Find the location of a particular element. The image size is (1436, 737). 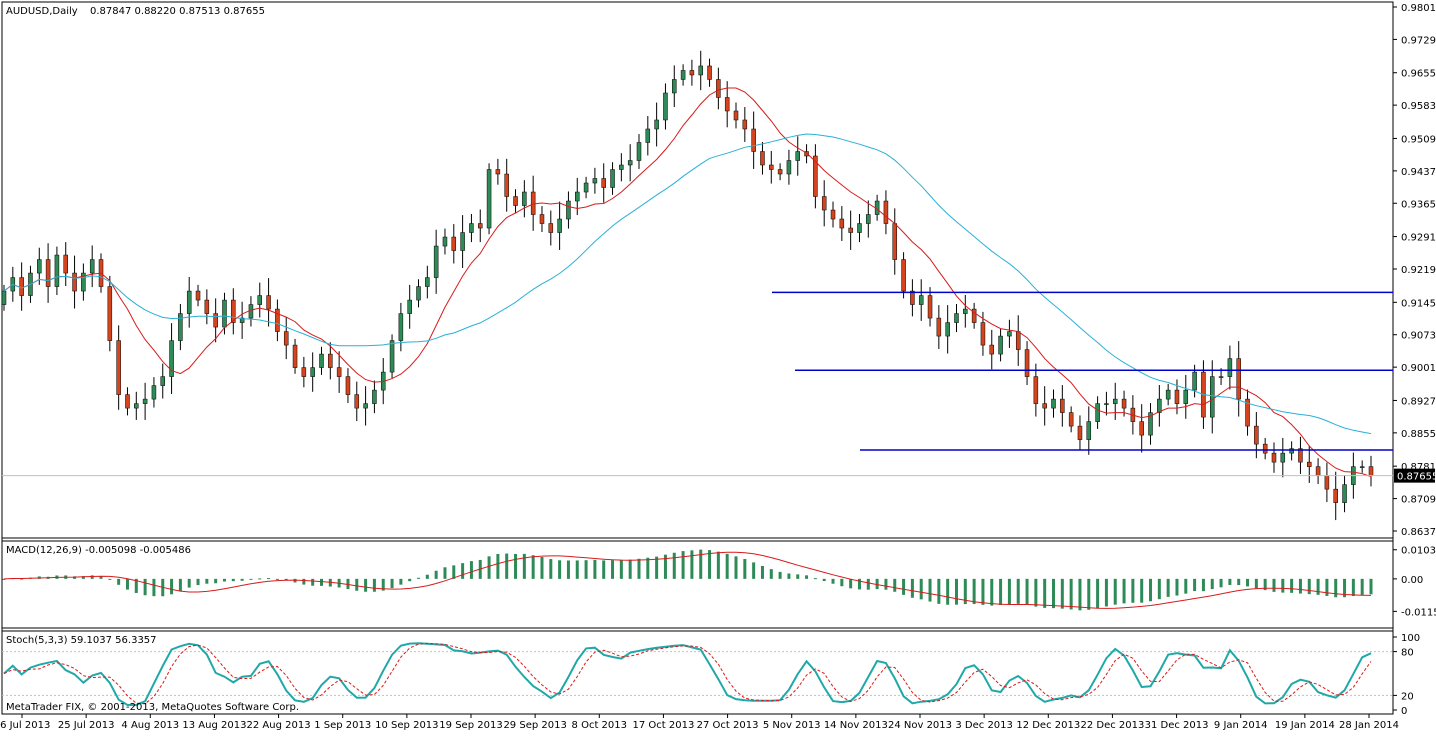

chart-symbol: AUDUSD,Daily is located at coordinates (42, 11).